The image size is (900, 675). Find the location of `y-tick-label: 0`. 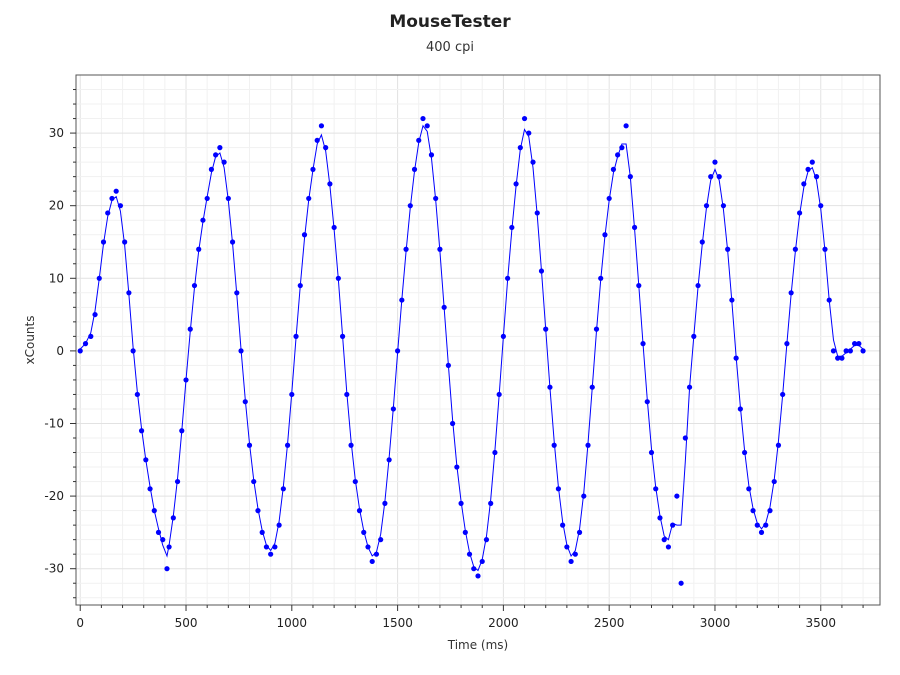

y-tick-label: 0 is located at coordinates (60, 351).